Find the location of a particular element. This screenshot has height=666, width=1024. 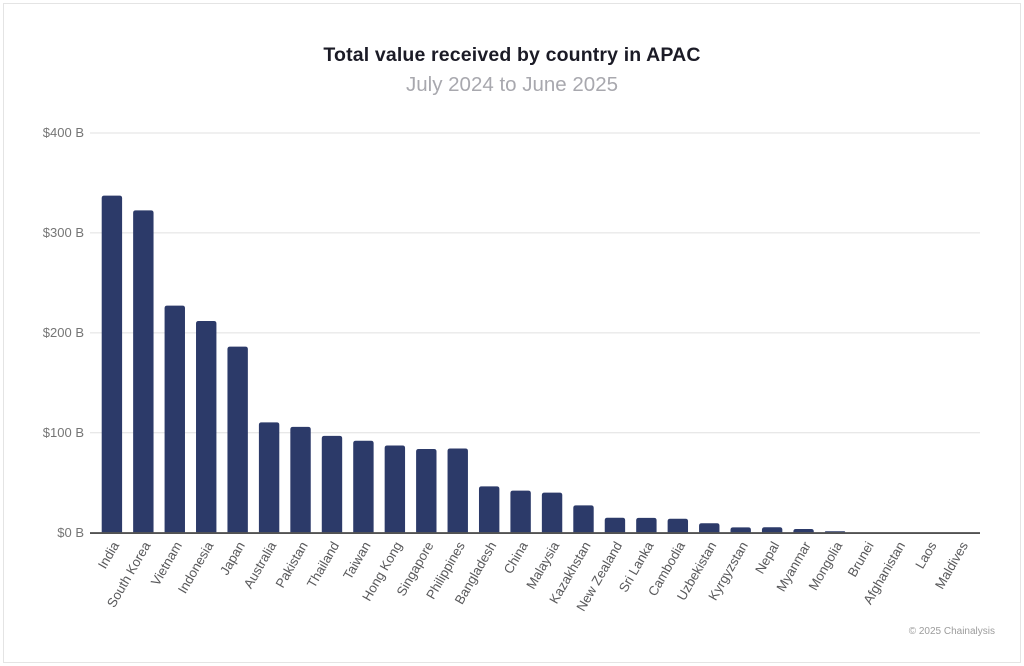

svg-text: $100 B is located at coordinates (63, 432).